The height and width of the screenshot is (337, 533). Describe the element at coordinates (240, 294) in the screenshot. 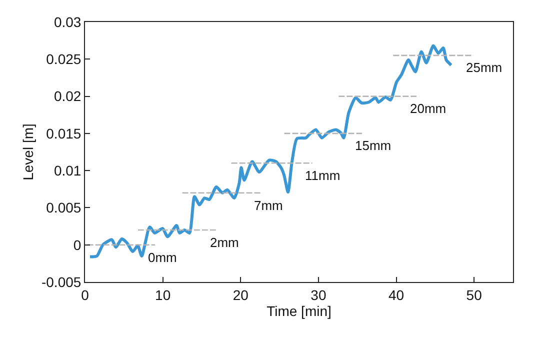

I see `x-tick-label: 20` at that location.